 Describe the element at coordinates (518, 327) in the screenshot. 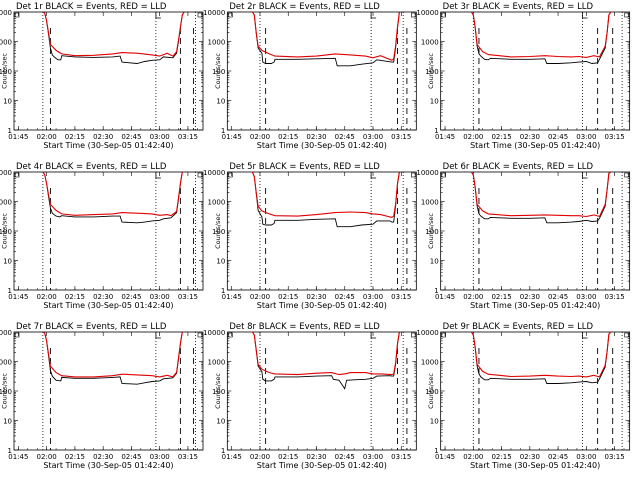

I see `panel-title: Det 9r BLACK = Events, RED = LLD` at that location.